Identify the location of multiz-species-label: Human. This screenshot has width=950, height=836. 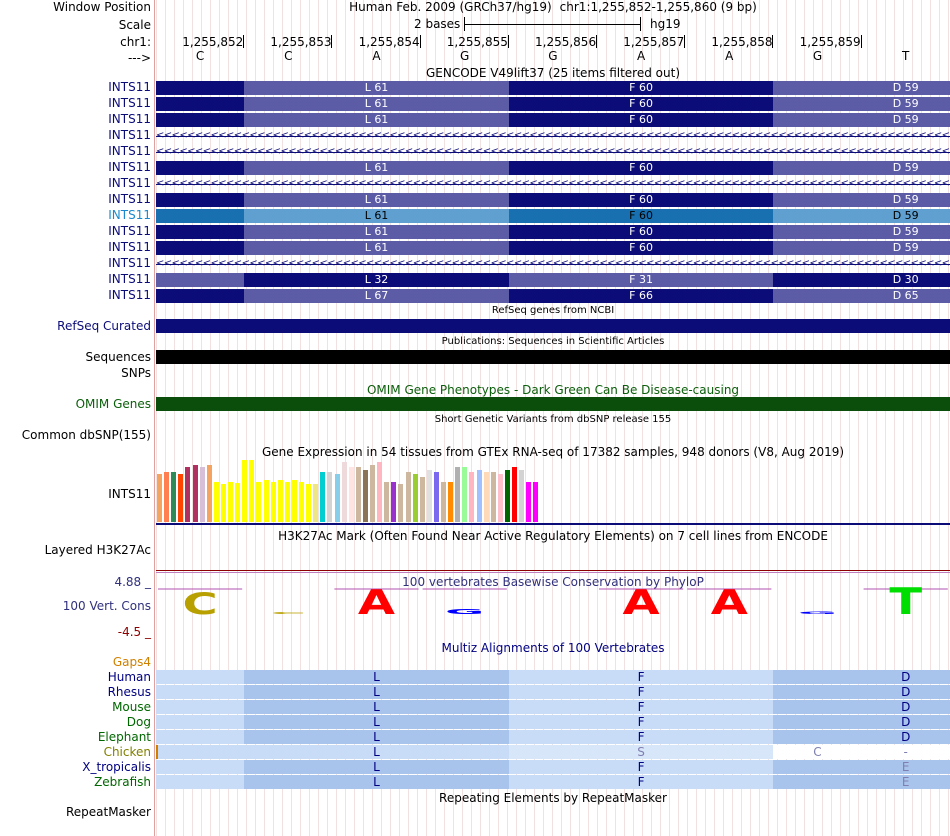
(129, 677).